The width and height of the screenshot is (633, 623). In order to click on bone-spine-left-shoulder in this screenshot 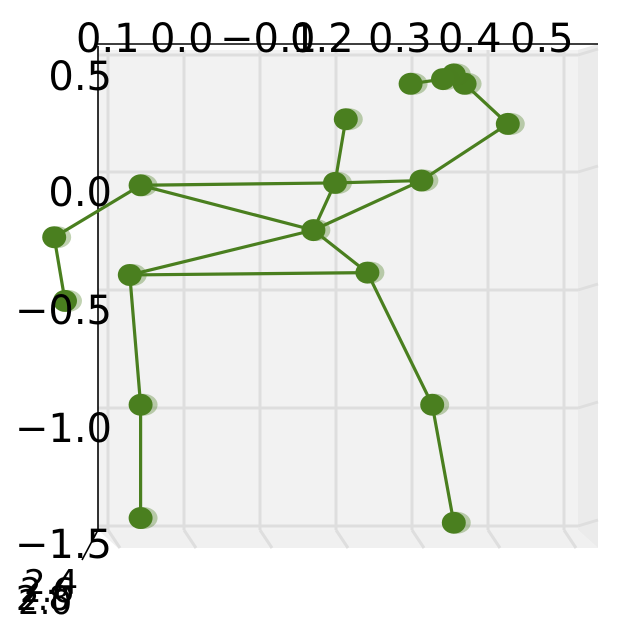, I will do `click(238, 184)`.